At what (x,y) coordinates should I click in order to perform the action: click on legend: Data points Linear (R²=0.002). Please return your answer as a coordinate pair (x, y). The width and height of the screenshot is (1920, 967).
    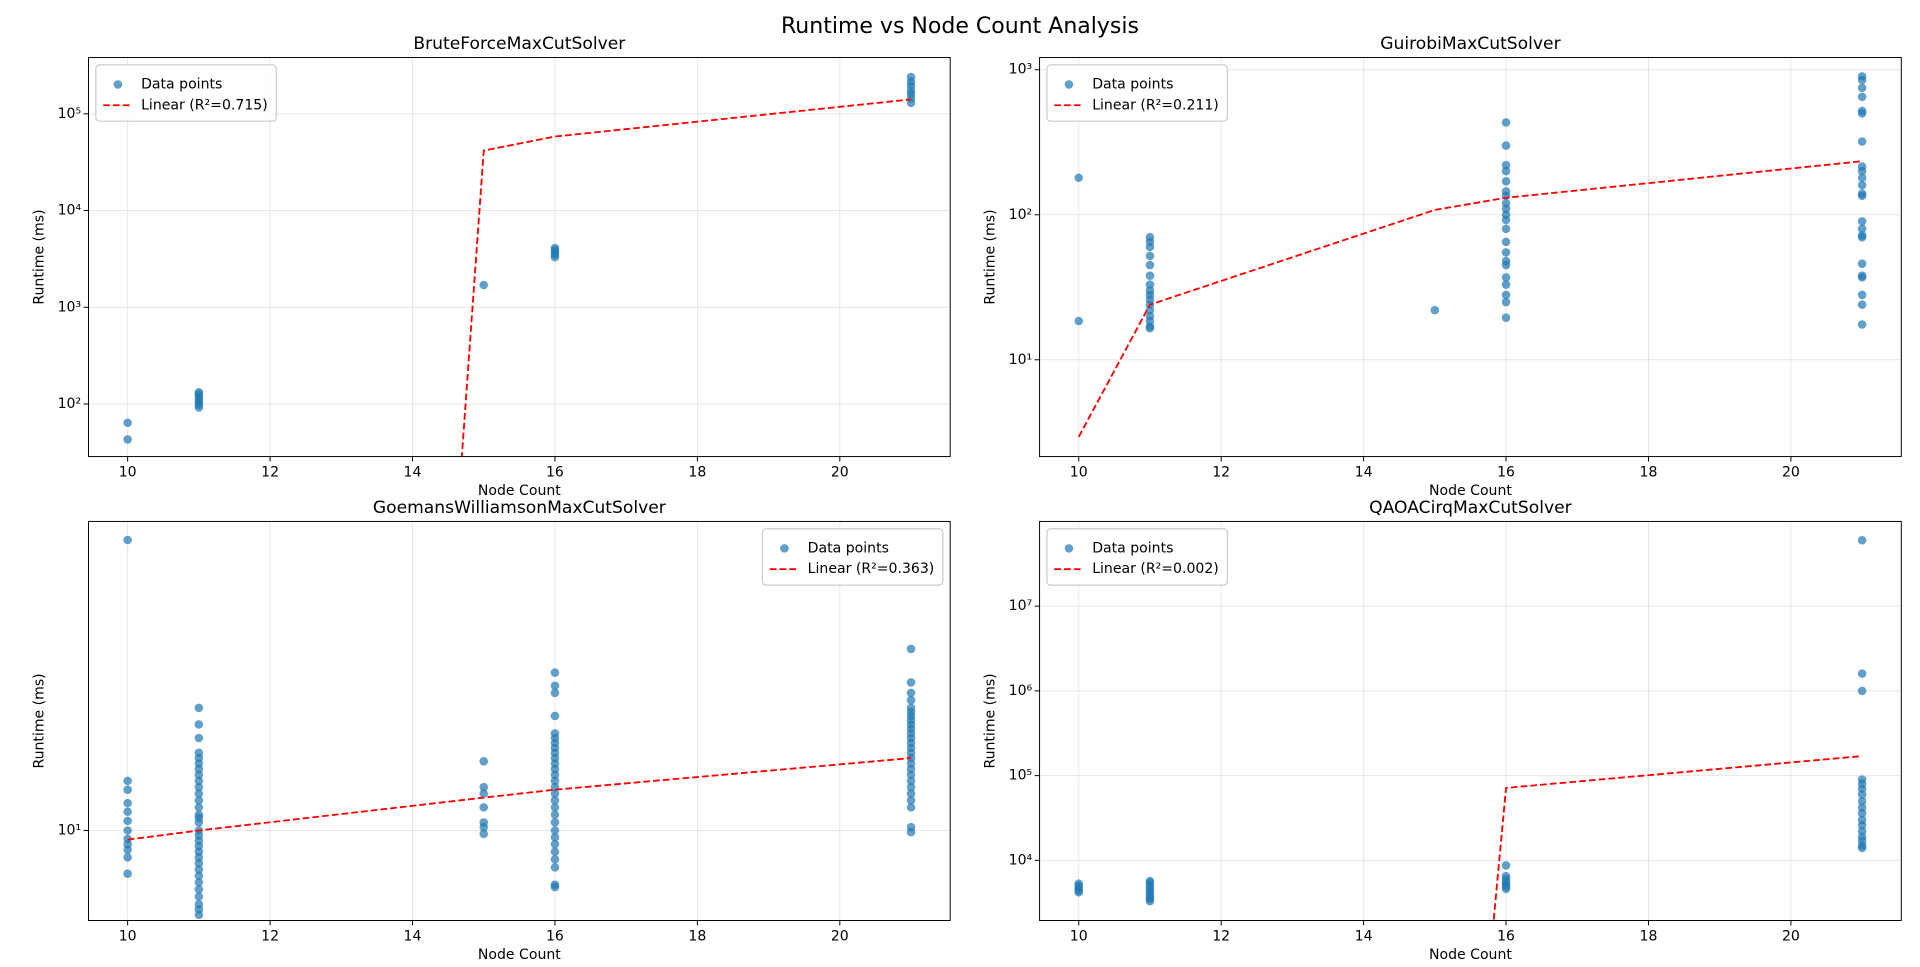
    Looking at the image, I should click on (1137, 557).